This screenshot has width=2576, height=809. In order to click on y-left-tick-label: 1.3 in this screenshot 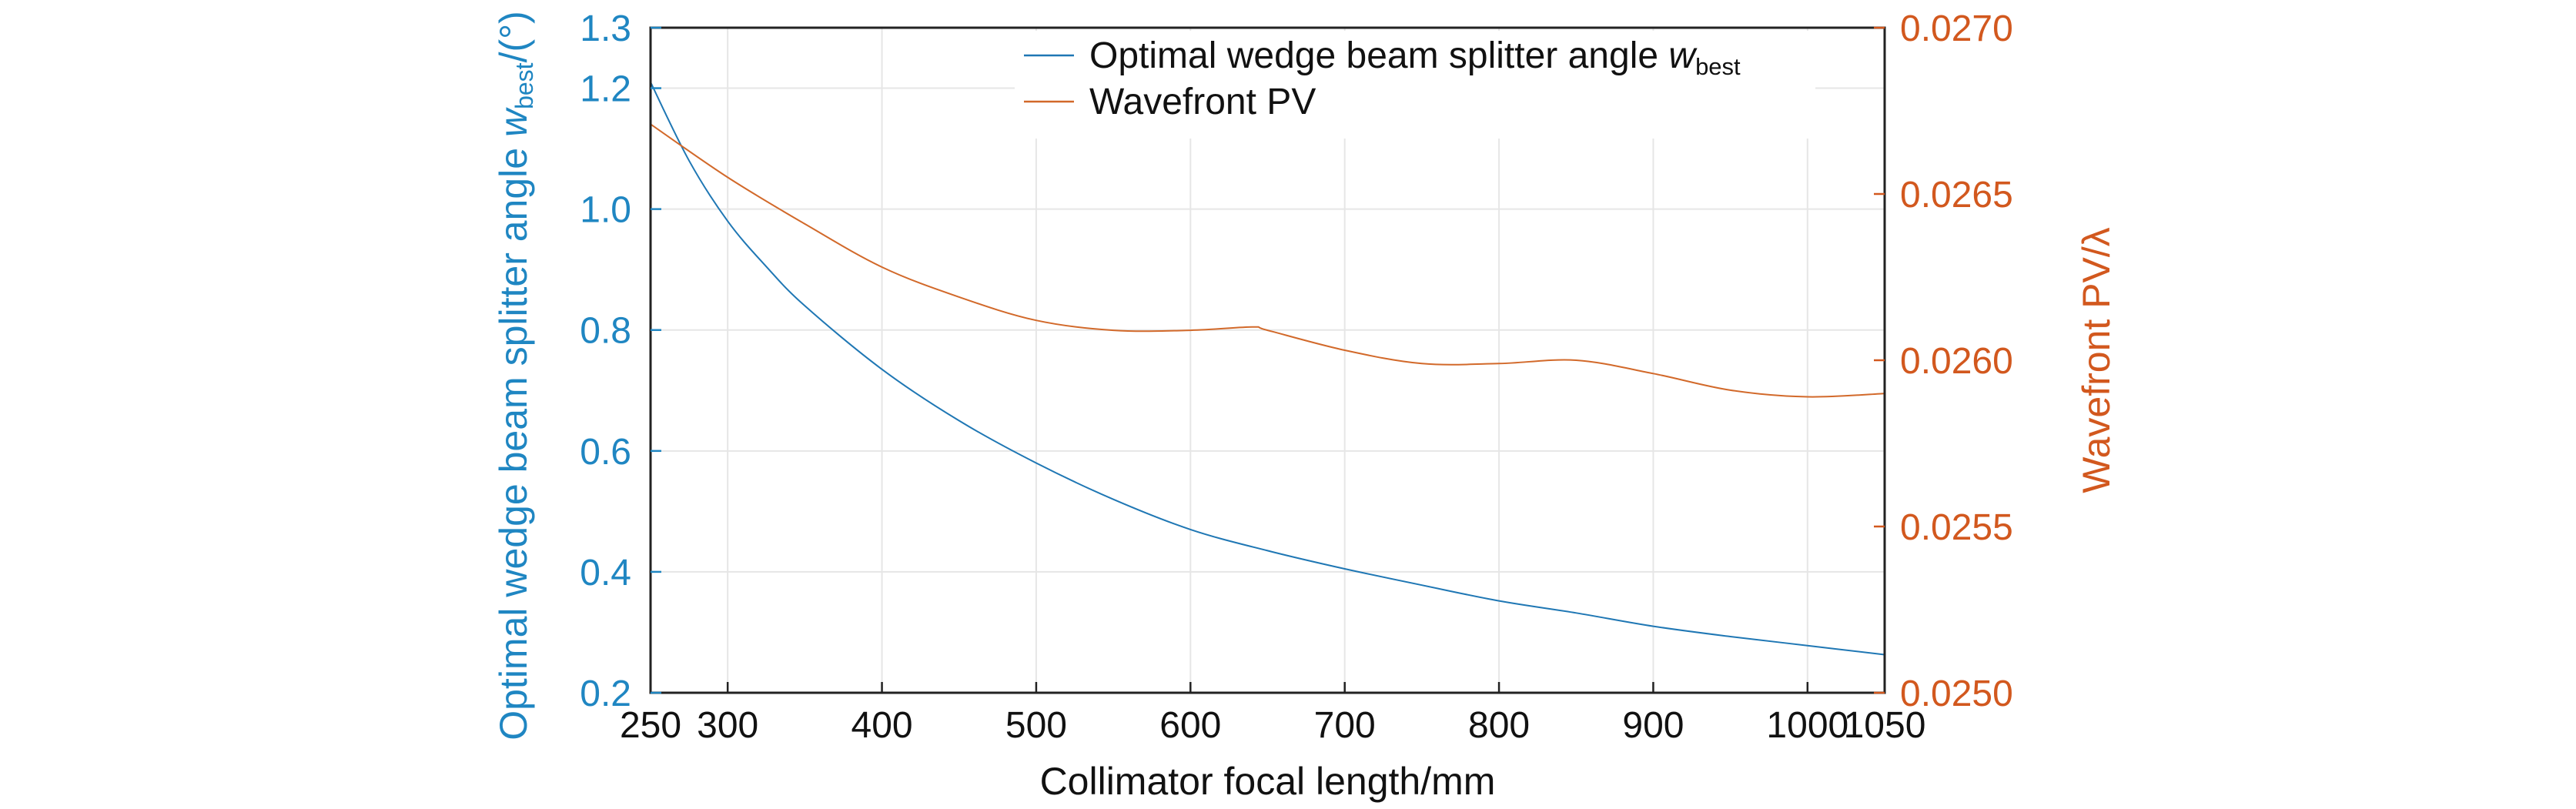, I will do `click(605, 29)`.